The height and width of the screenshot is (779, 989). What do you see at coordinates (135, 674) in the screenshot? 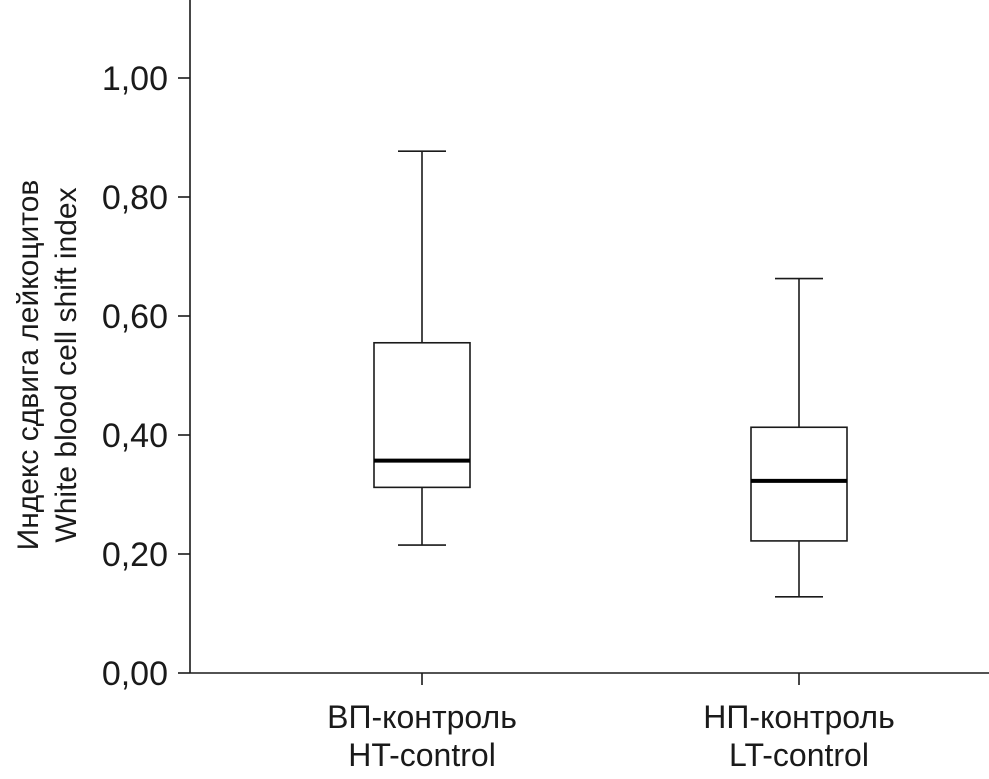
I see `y-tick-label: 0,00` at bounding box center [135, 674].